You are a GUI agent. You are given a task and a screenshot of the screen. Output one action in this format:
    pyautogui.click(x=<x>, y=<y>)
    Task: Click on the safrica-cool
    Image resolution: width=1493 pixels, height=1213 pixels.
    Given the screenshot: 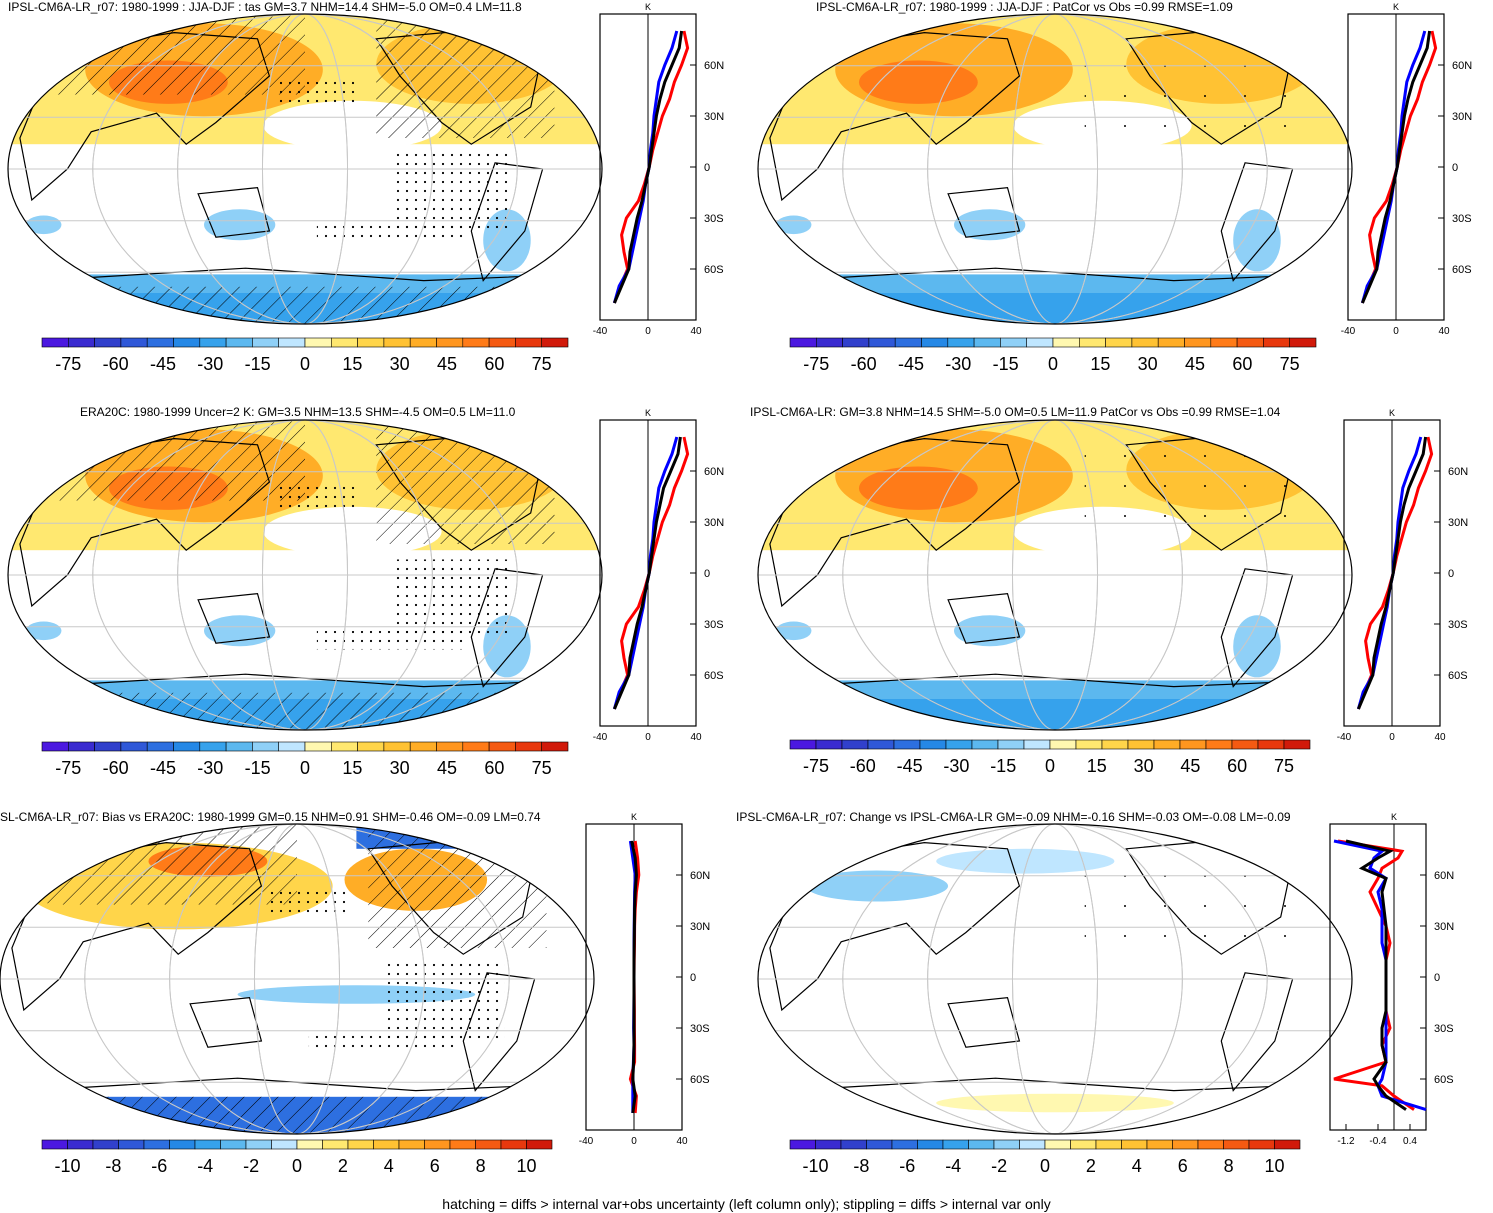 What is the action you would take?
    pyautogui.click(x=43, y=225)
    